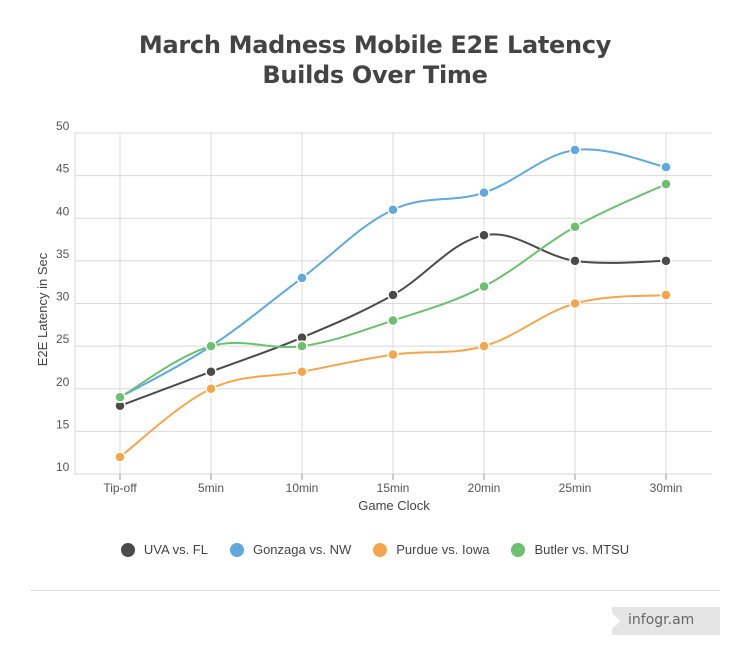  What do you see at coordinates (63, 424) in the screenshot?
I see `y-tick-label-15: 15` at bounding box center [63, 424].